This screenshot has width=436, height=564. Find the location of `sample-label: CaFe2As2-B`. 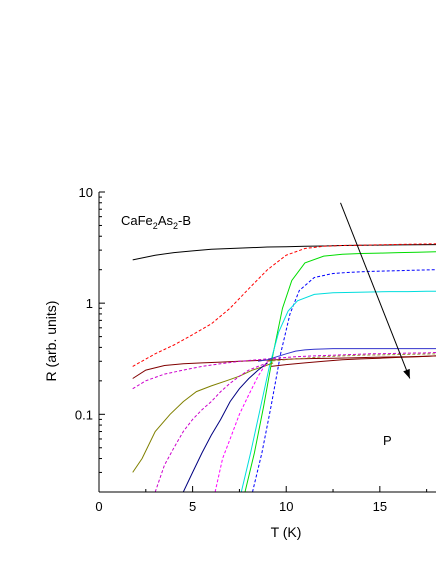

sample-label: CaFe2As2-B is located at coordinates (156, 222).